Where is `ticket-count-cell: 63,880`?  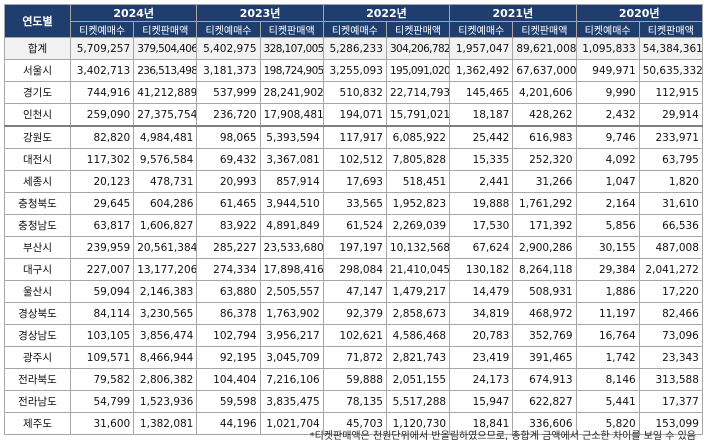
ticket-count-cell: 63,880 is located at coordinates (228, 291).